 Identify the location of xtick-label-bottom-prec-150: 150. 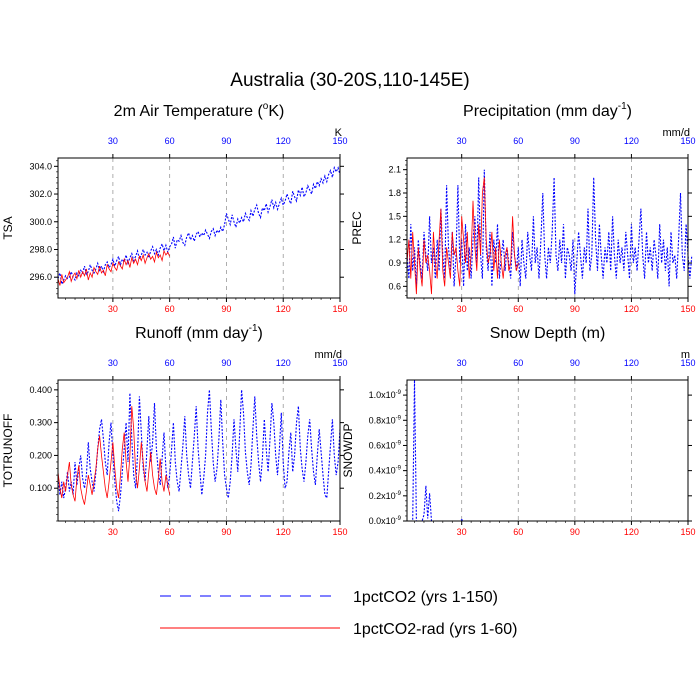
(687, 309).